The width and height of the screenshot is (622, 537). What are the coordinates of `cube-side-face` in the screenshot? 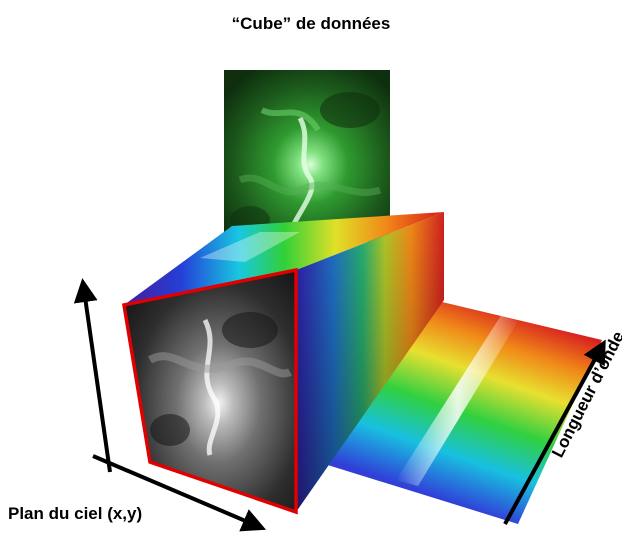 It's located at (370, 362).